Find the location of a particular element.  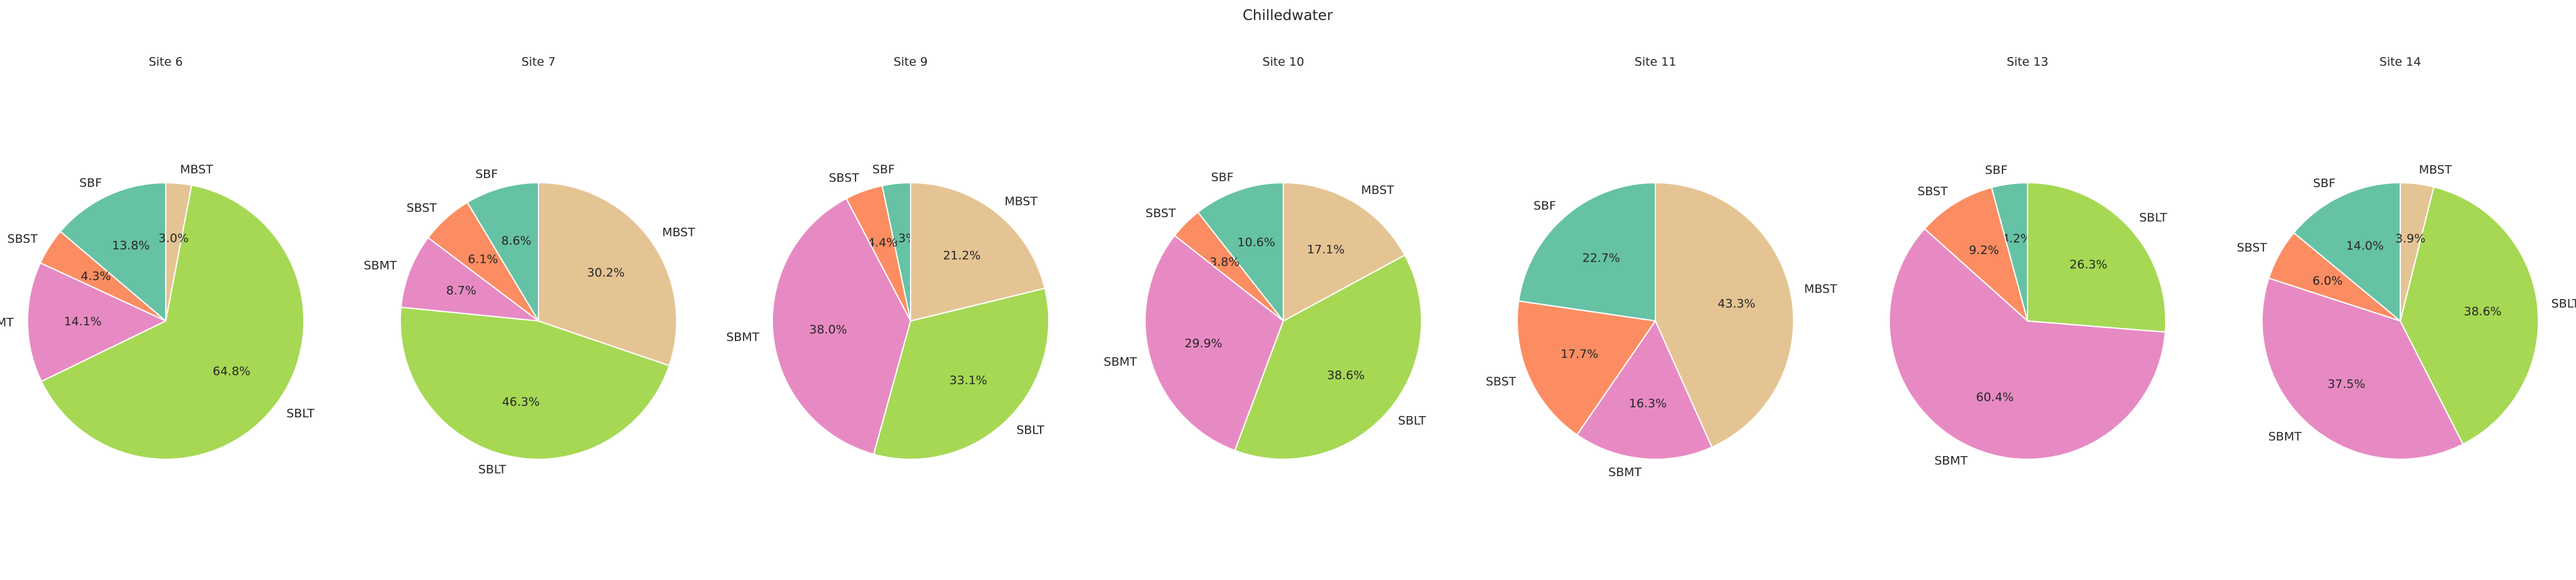

slice-percent-label: 8.7% is located at coordinates (461, 291).